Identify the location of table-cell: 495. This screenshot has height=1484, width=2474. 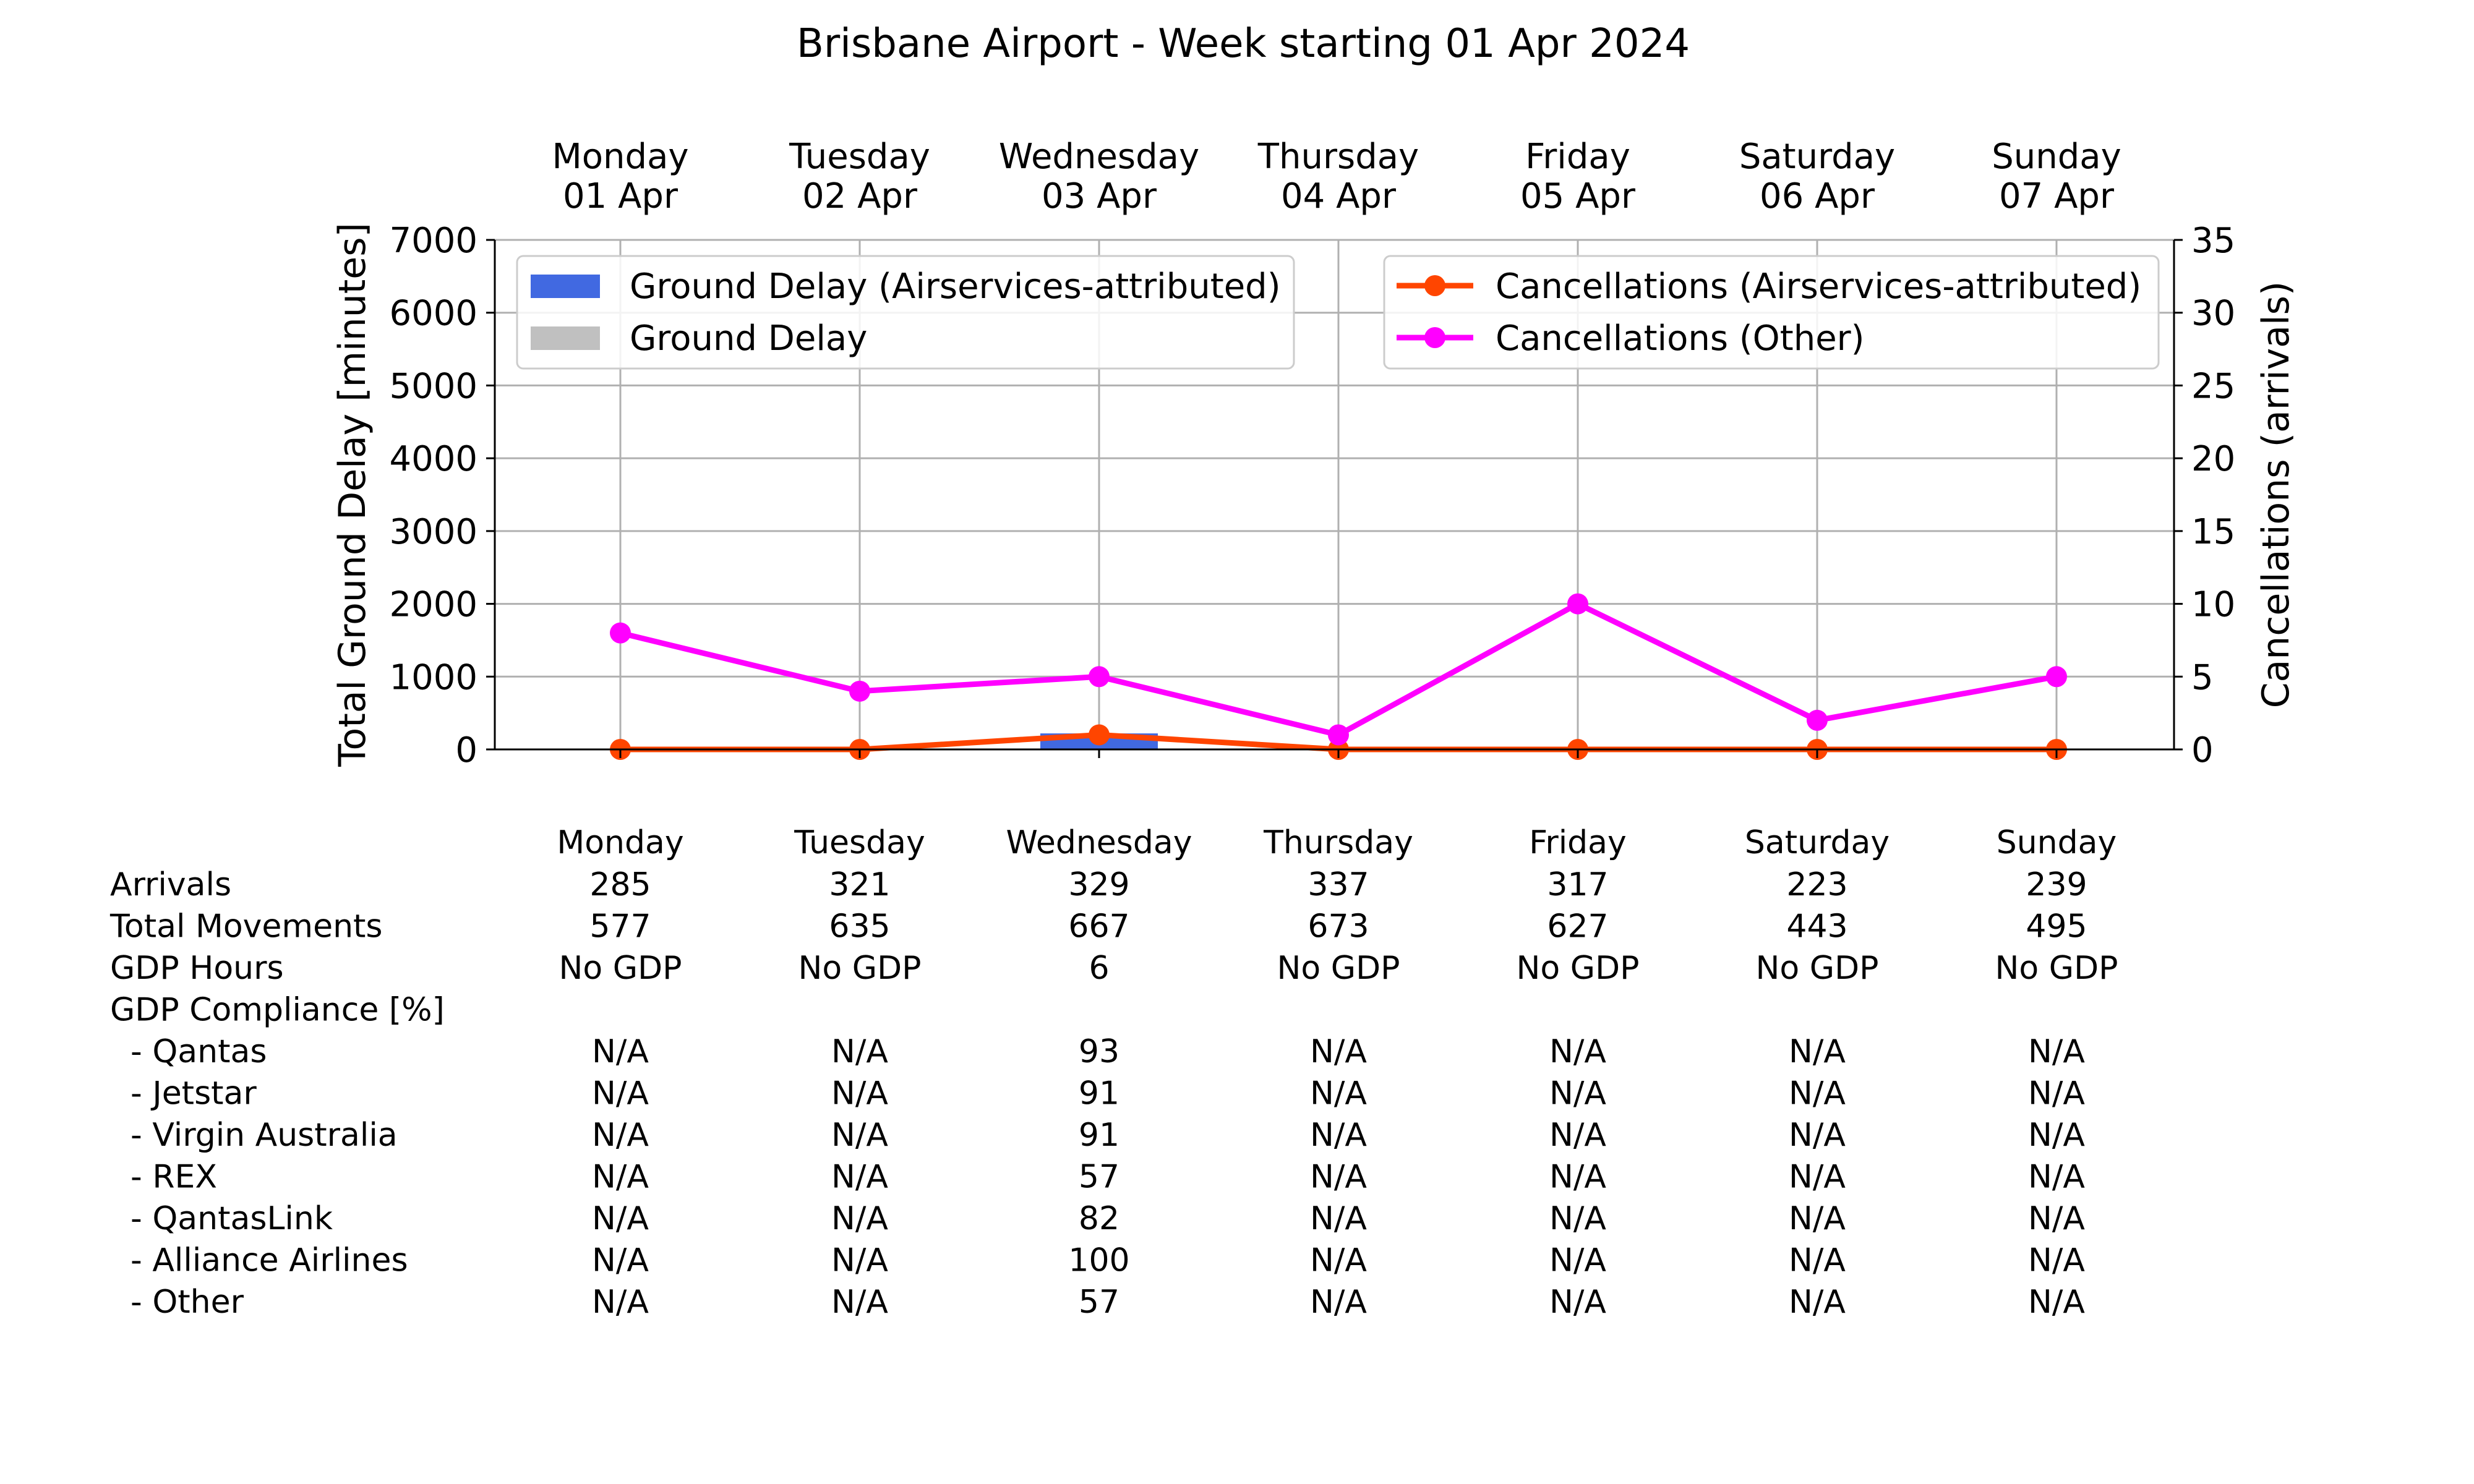
(2056, 926).